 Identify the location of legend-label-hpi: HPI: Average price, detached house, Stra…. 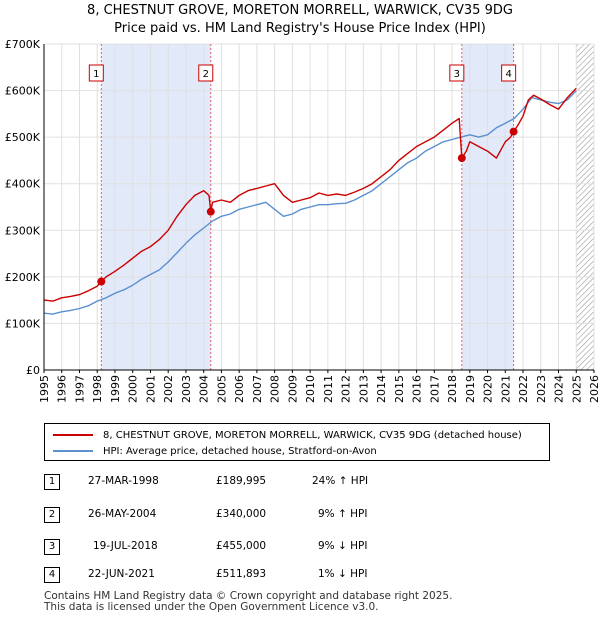
(240, 451).